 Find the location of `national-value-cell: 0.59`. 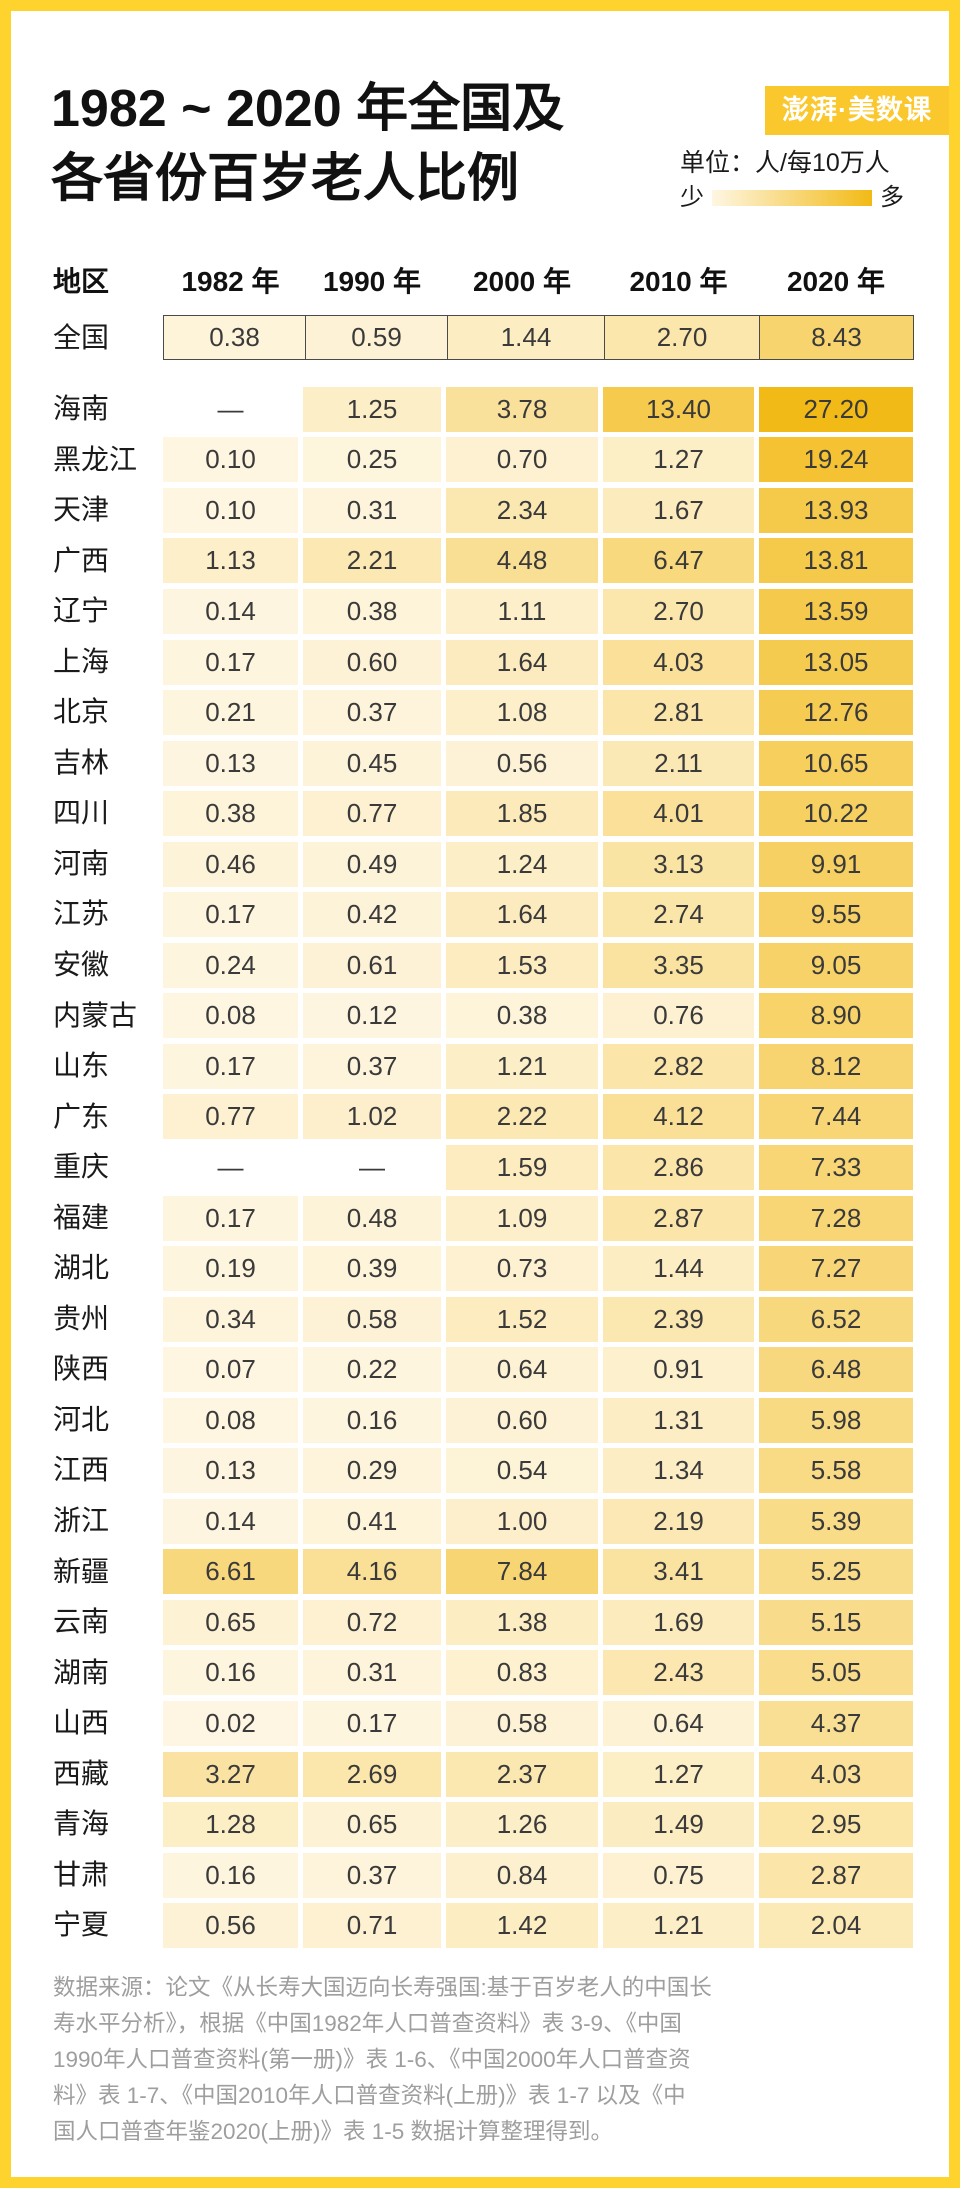

national-value-cell: 0.59 is located at coordinates (376, 337).